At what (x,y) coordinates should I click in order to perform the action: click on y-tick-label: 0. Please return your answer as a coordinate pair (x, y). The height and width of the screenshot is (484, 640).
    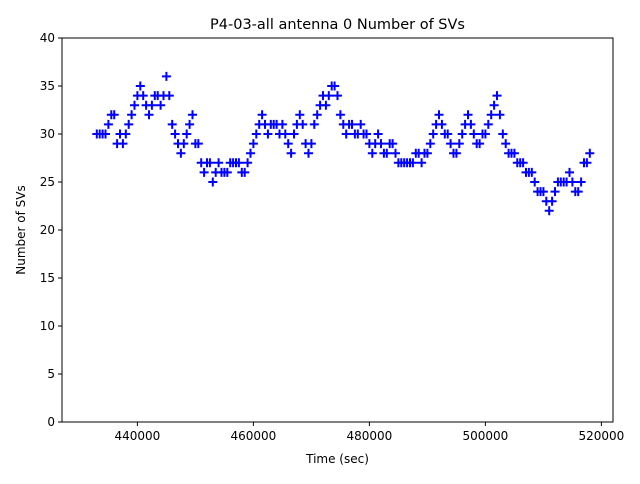
    Looking at the image, I should click on (51, 422).